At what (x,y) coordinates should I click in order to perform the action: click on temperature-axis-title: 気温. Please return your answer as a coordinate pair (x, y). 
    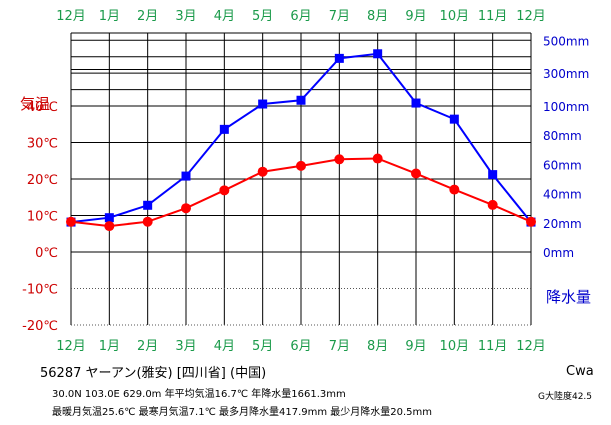
    Looking at the image, I should click on (35, 104).